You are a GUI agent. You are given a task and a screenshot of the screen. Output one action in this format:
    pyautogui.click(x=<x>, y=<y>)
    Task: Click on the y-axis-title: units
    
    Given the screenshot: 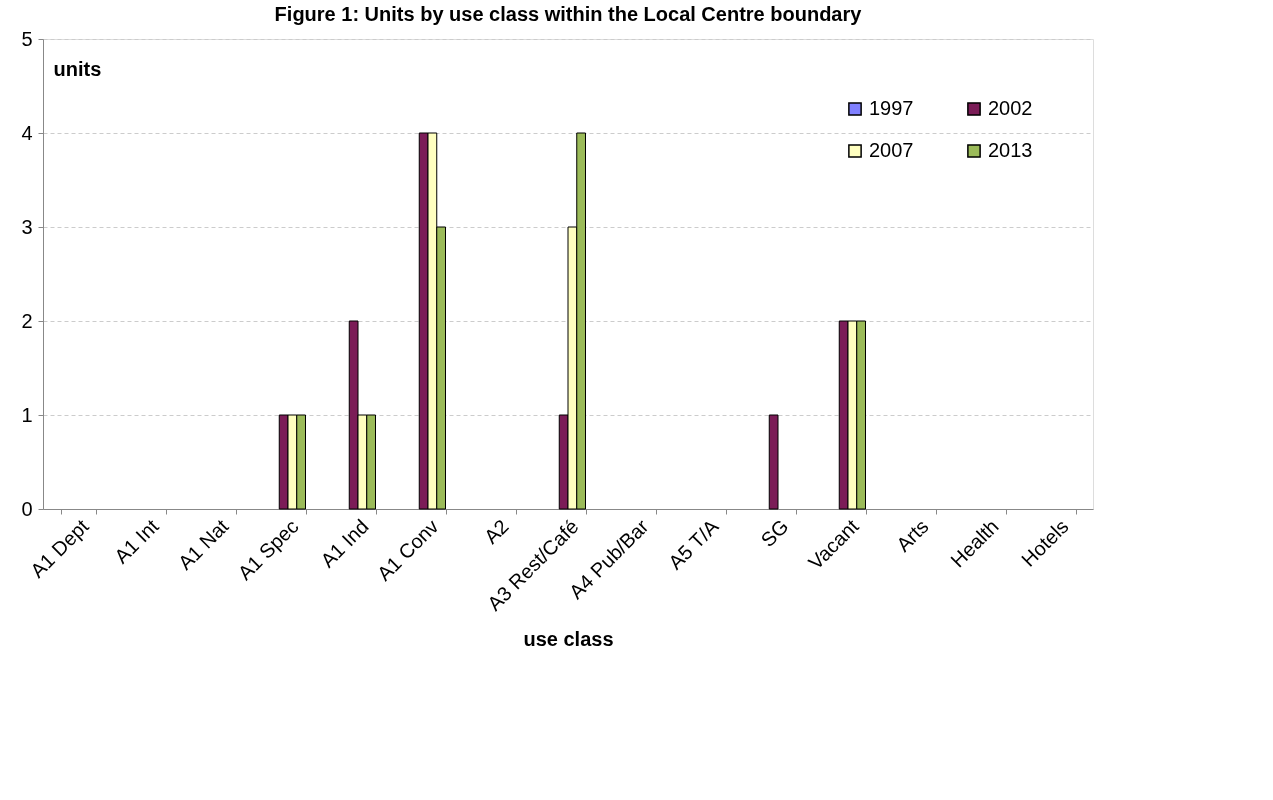 What is the action you would take?
    pyautogui.click(x=77, y=68)
    